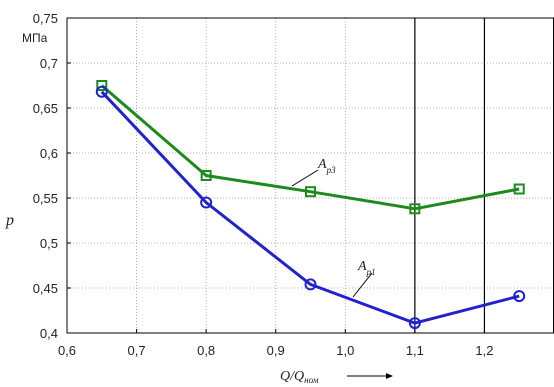 The image size is (554, 387). What do you see at coordinates (137, 350) in the screenshot?
I see `x-tick-label: 0,7` at bounding box center [137, 350].